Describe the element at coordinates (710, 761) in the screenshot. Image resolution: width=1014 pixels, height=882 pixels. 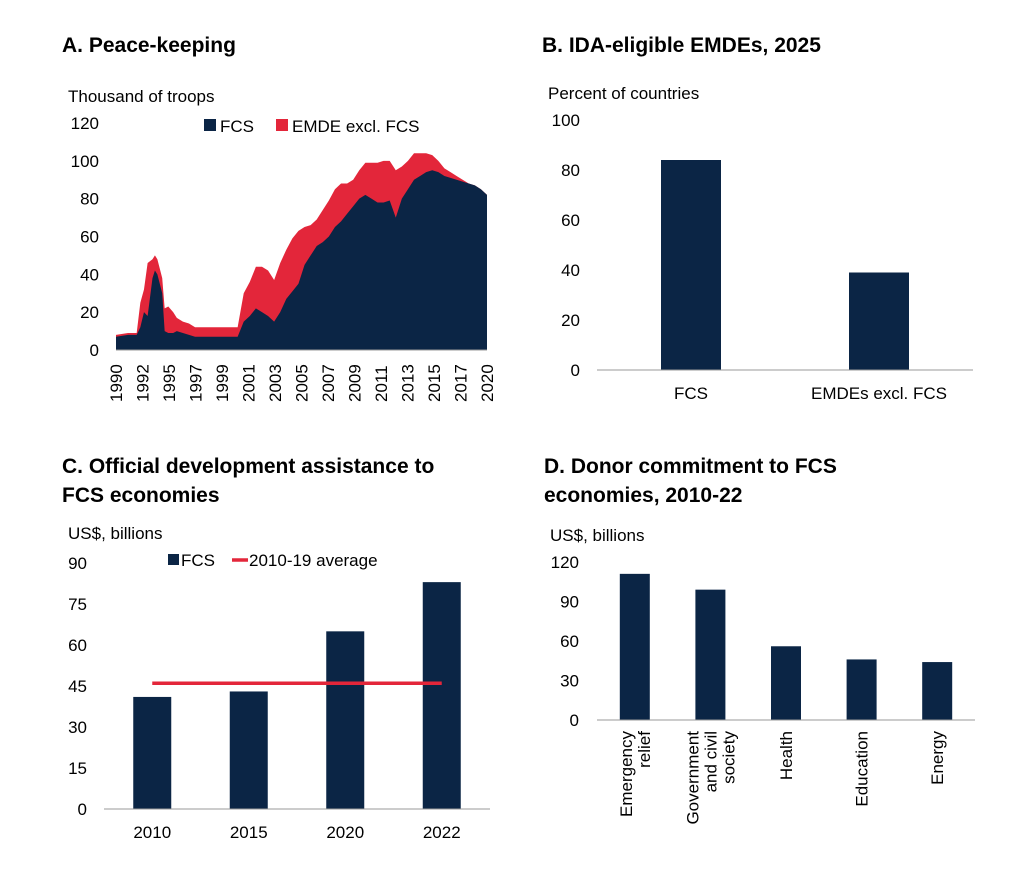
I see `chart-d-xtick-label: and civil` at that location.